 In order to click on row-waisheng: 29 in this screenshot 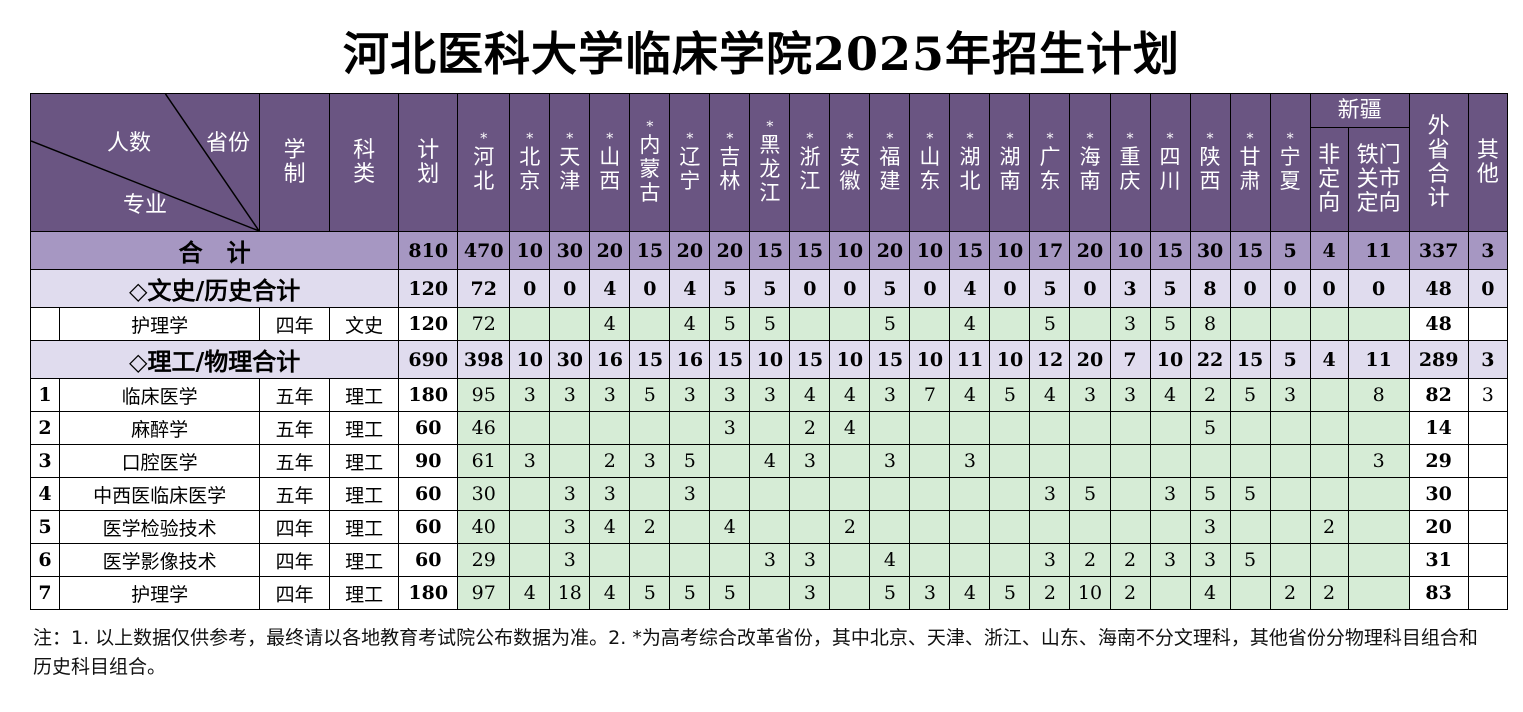, I will do `click(1438, 461)`.